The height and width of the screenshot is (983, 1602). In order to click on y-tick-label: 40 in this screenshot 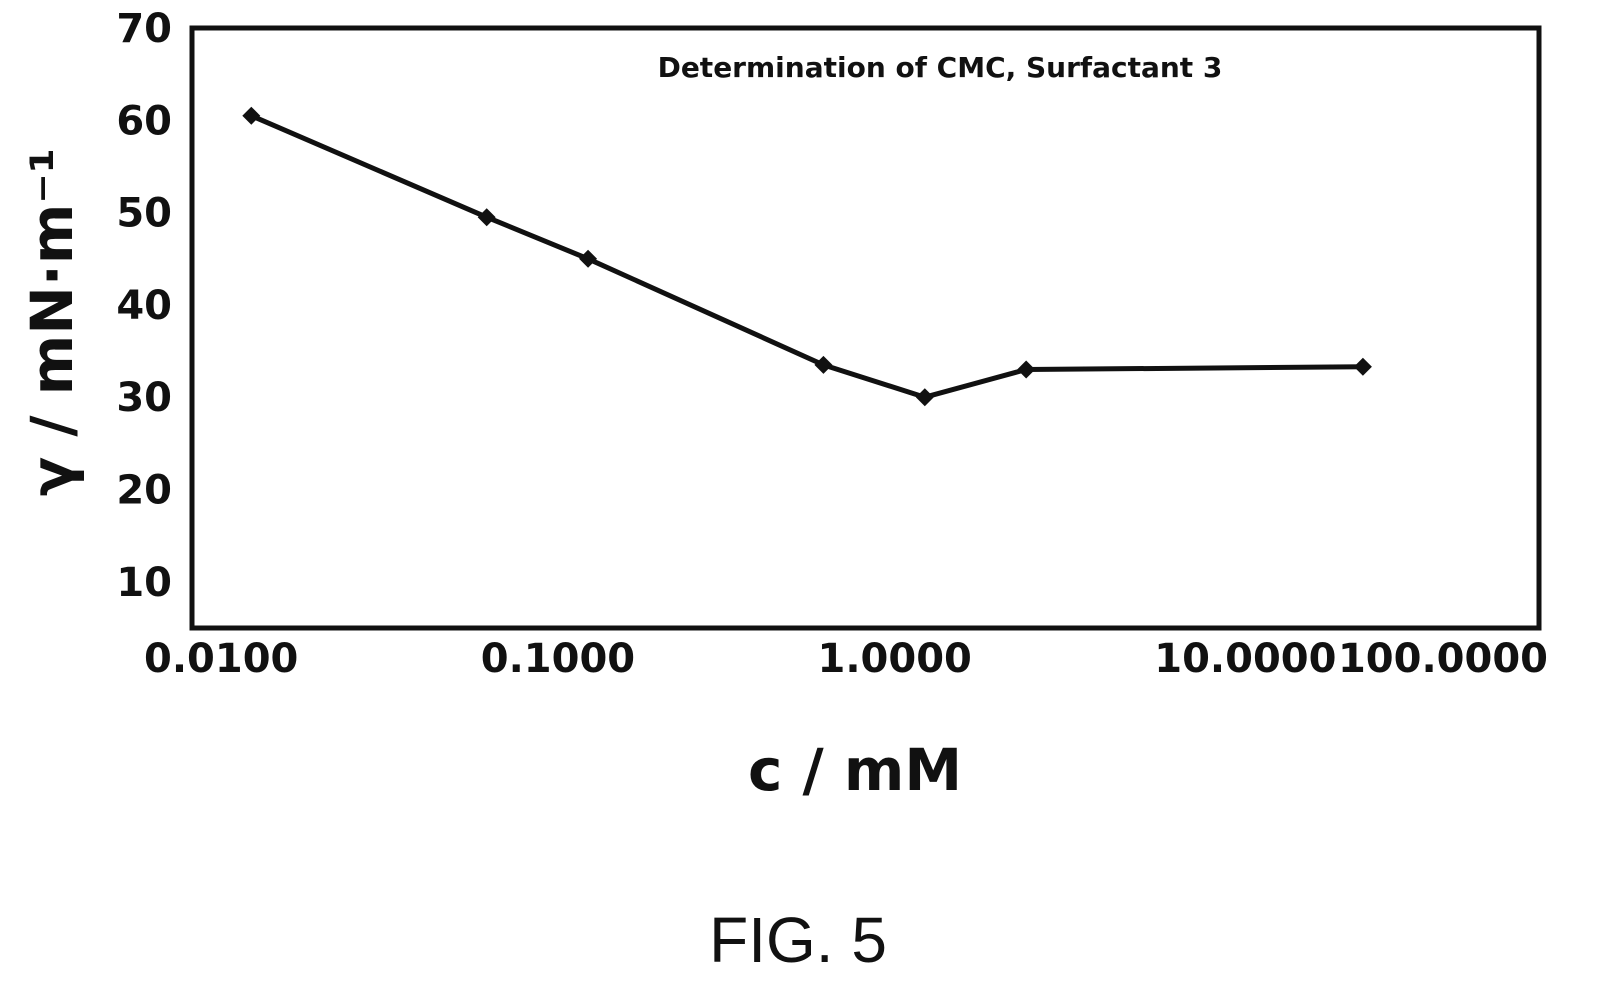, I will do `click(144, 306)`.